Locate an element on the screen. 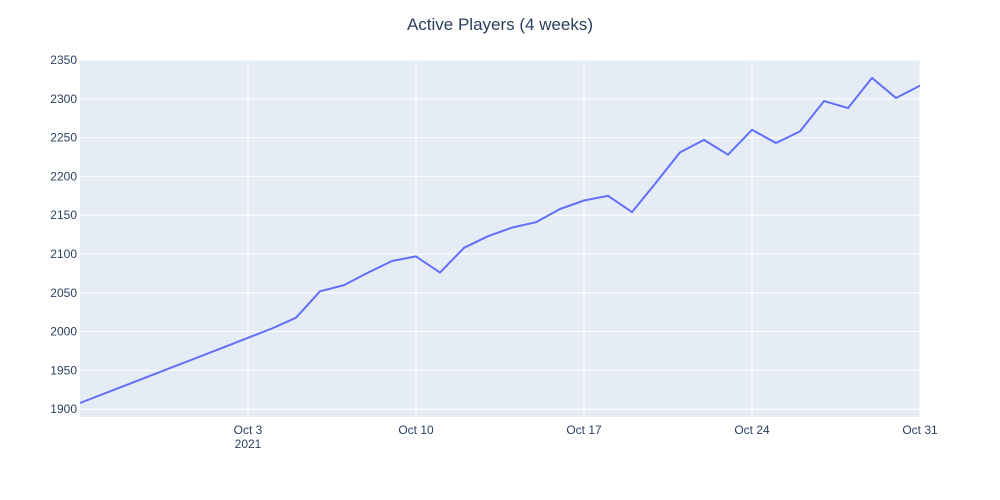 The image size is (1000, 500). chart-title: Active Players (4 weeks) is located at coordinates (500, 24).